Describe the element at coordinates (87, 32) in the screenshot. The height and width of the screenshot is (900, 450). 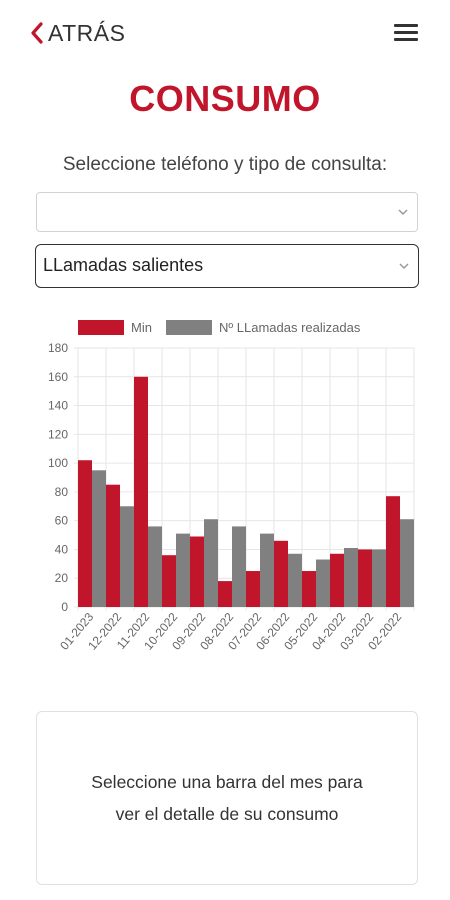
I see `back-label: ATRÁS` at that location.